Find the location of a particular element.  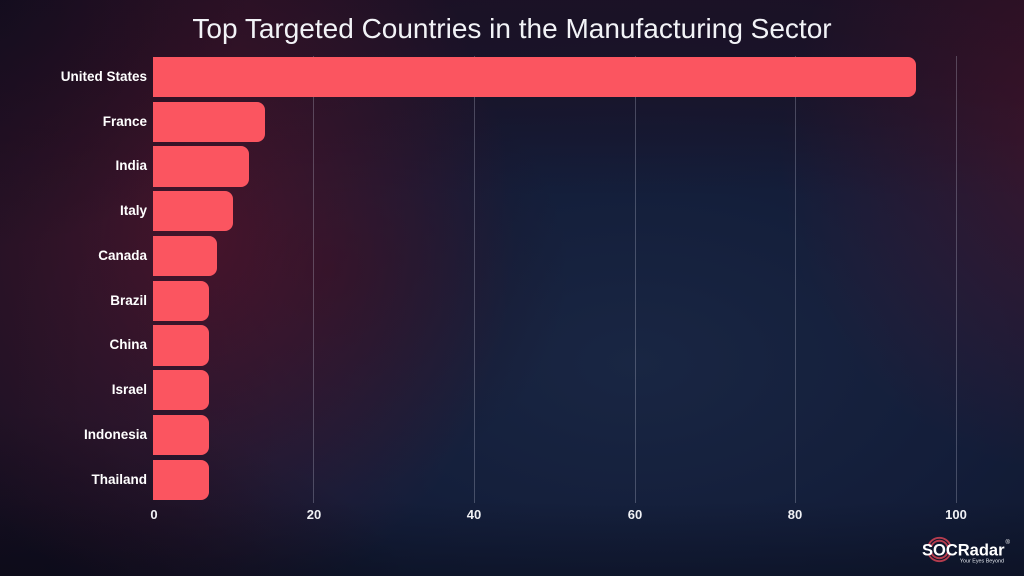

svg-text: SOCRadar is located at coordinates (963, 551).